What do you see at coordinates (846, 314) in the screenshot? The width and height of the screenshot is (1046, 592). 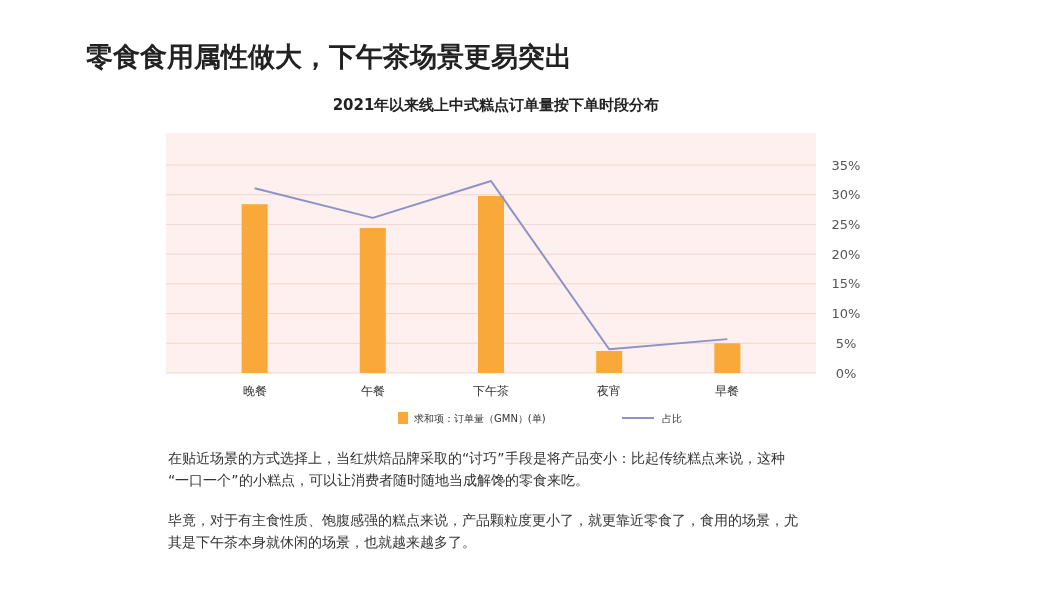 I see `y2-tick-label: 10%` at bounding box center [846, 314].